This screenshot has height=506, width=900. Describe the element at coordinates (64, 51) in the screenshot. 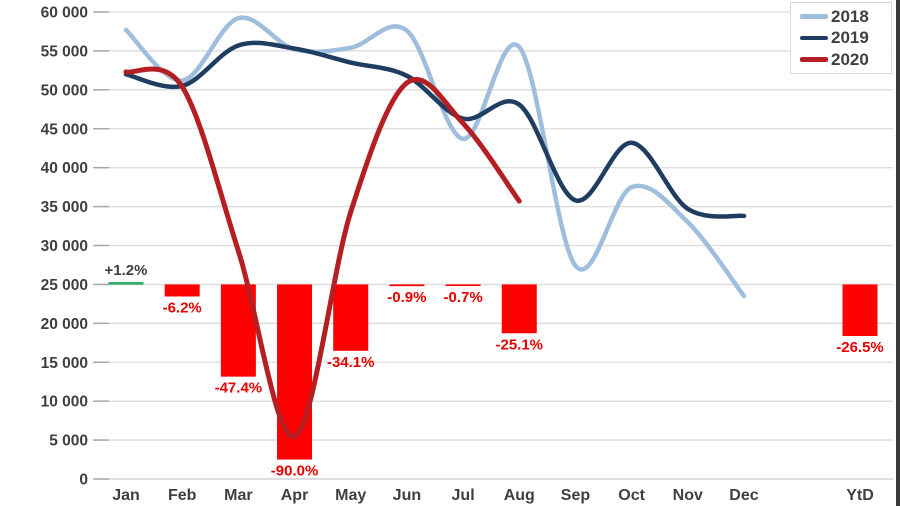

I see `y-axis-label: 55 000` at that location.